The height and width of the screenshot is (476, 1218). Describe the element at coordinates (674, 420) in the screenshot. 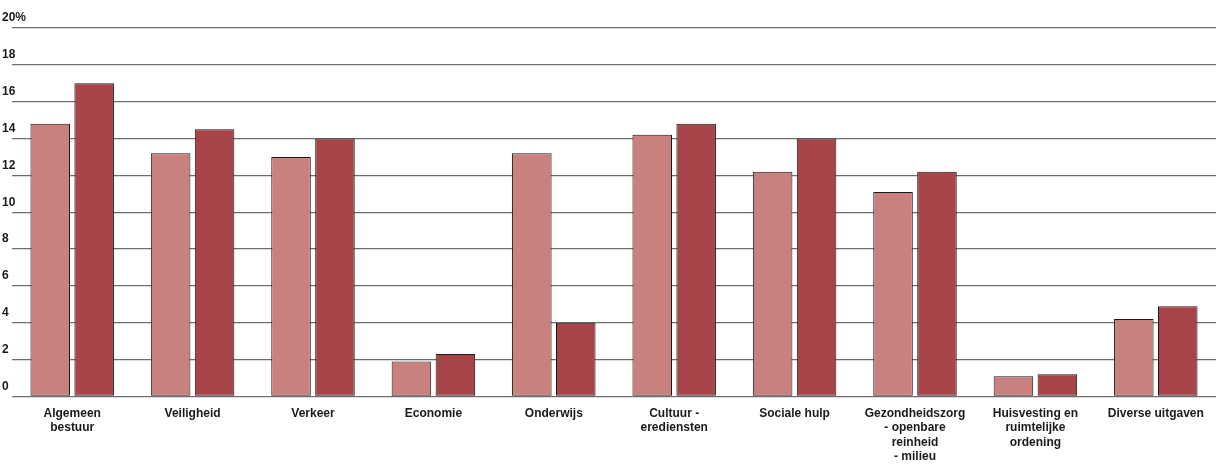

I see `x-tick-label: Cultuur - erediensten` at that location.